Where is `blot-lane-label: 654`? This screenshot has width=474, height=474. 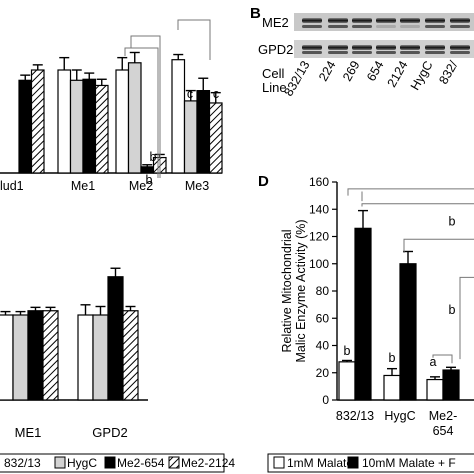
blot-lane-label: 654 is located at coordinates (375, 70).